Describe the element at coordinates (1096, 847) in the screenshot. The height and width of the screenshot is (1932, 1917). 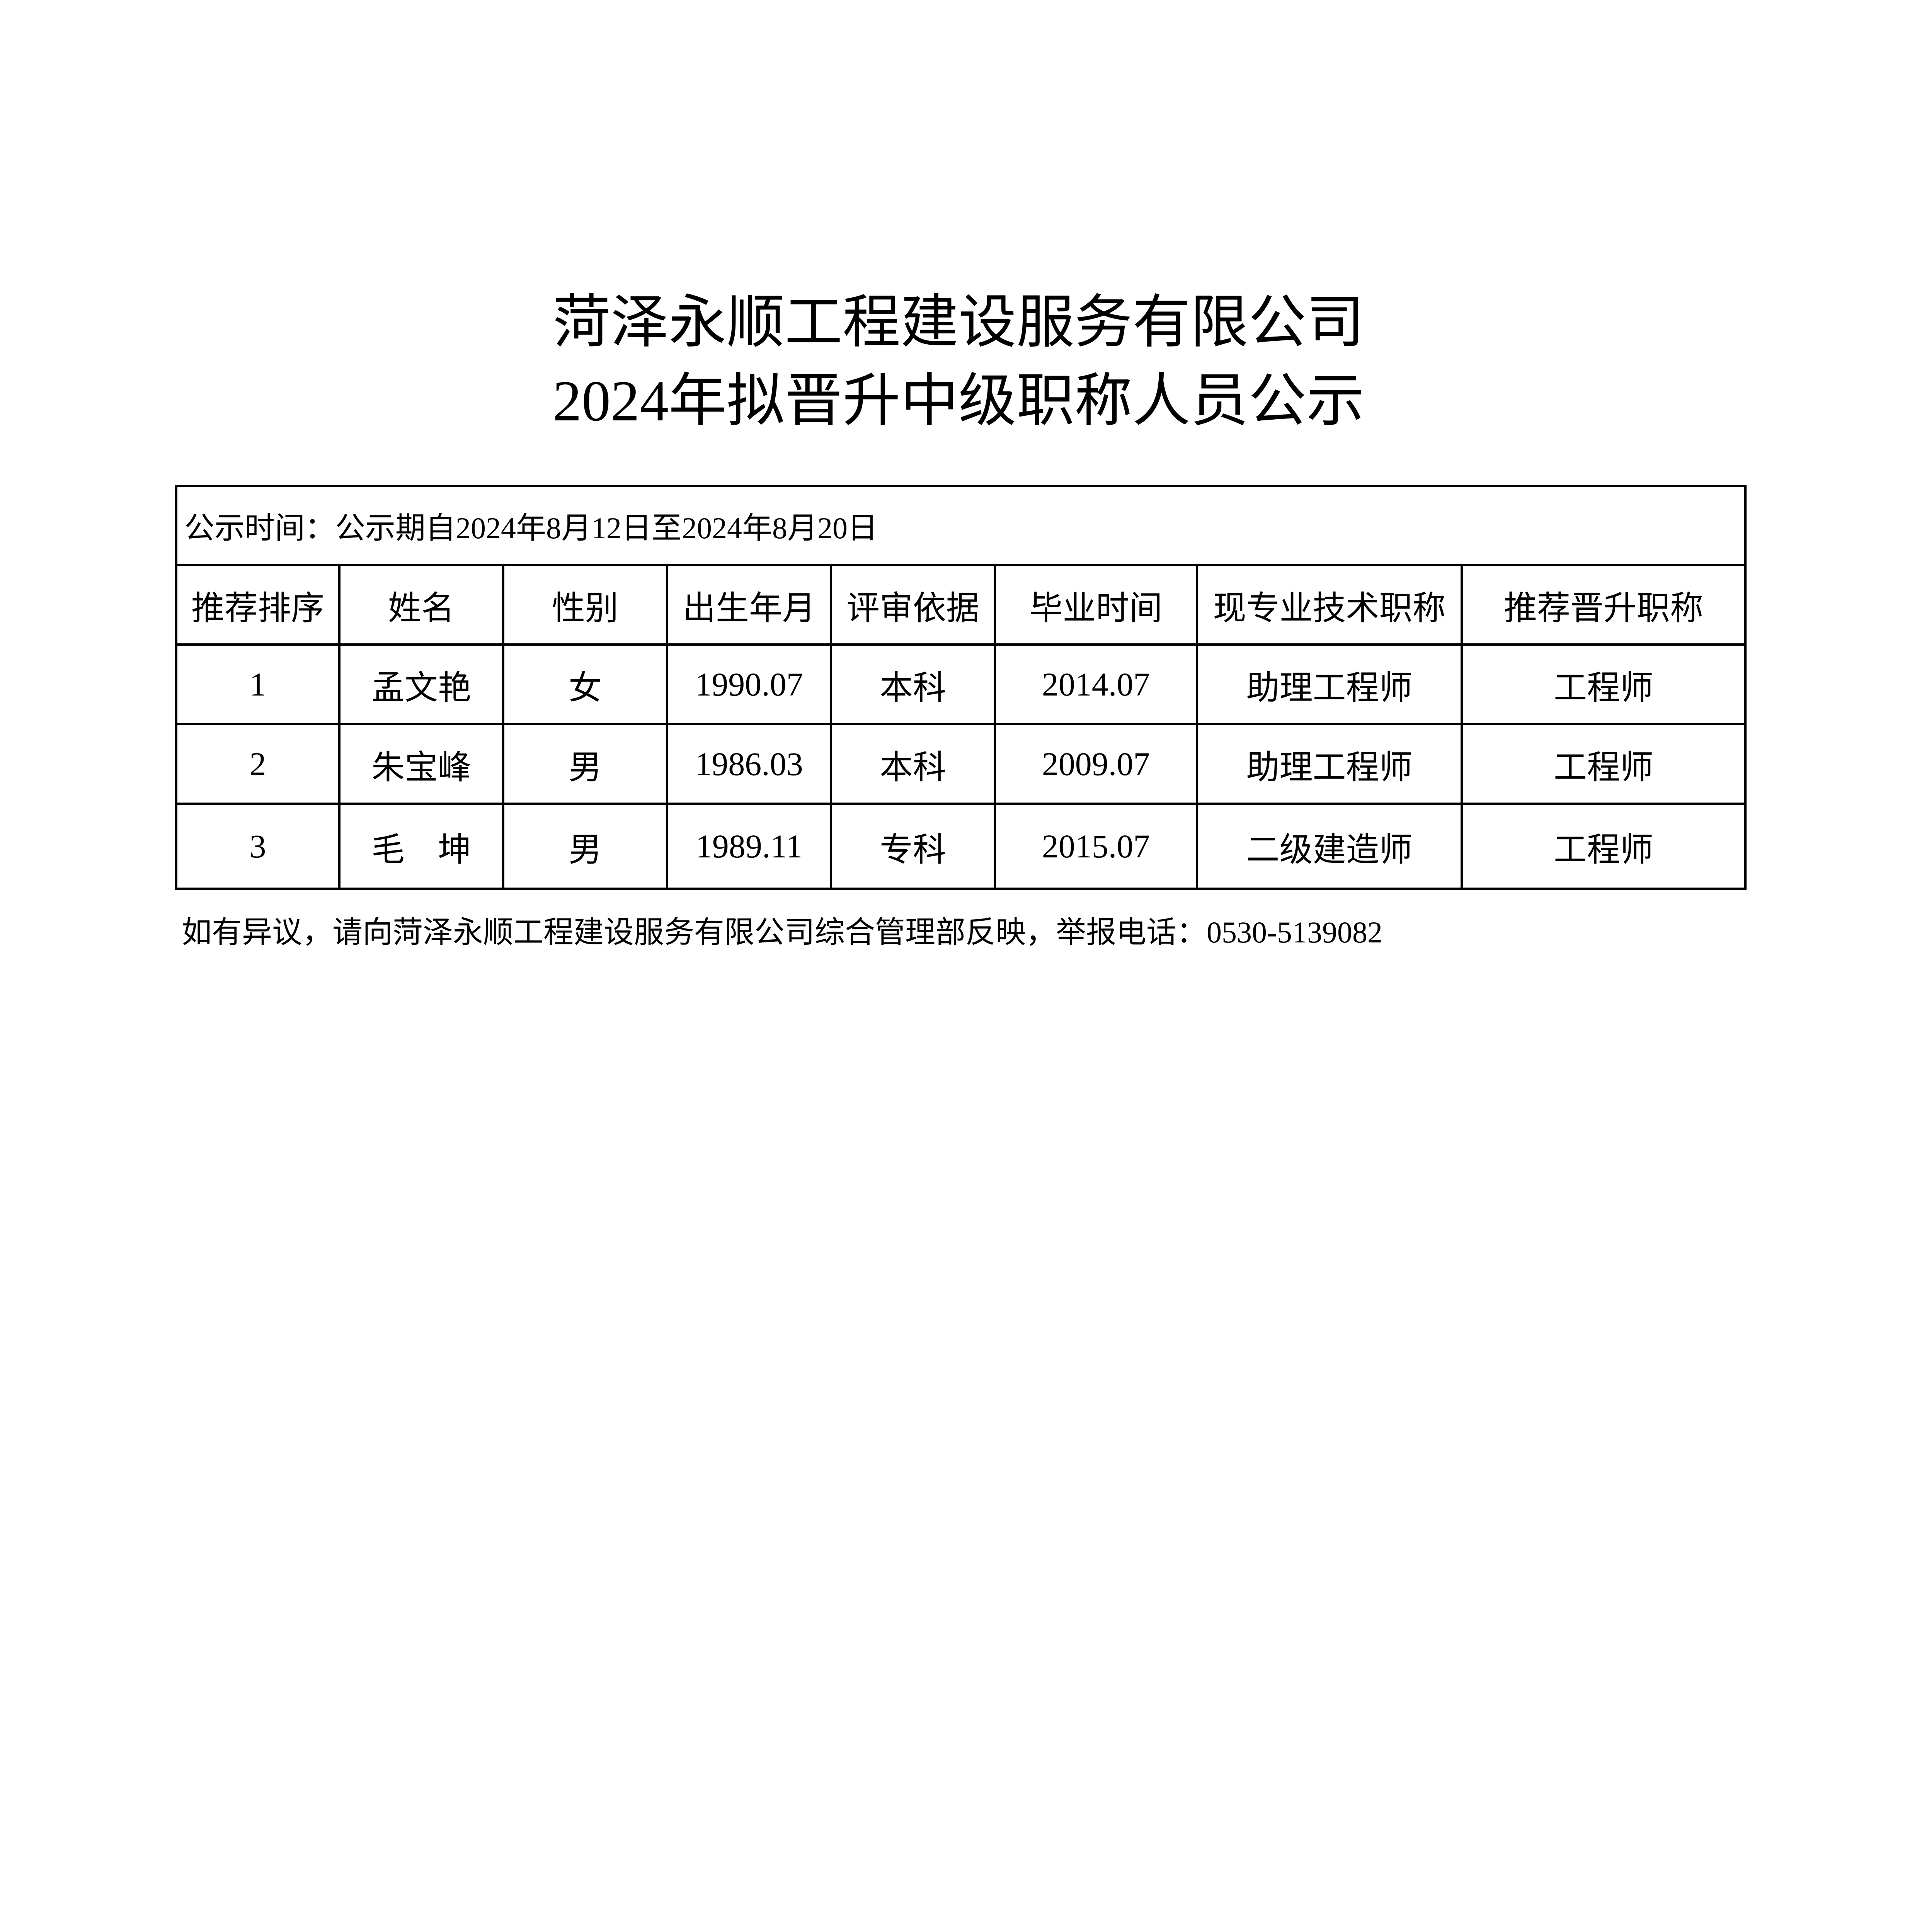
I see `cell-graduation: 2015.07` at that location.